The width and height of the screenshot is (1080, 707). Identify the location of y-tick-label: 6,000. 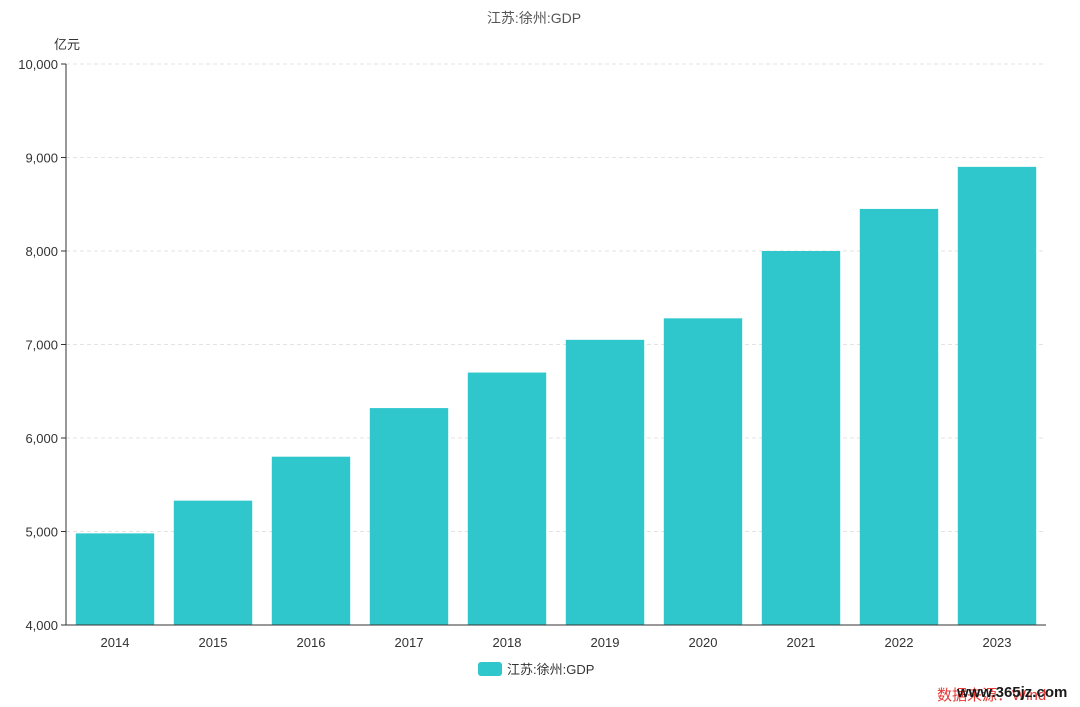
(41, 438).